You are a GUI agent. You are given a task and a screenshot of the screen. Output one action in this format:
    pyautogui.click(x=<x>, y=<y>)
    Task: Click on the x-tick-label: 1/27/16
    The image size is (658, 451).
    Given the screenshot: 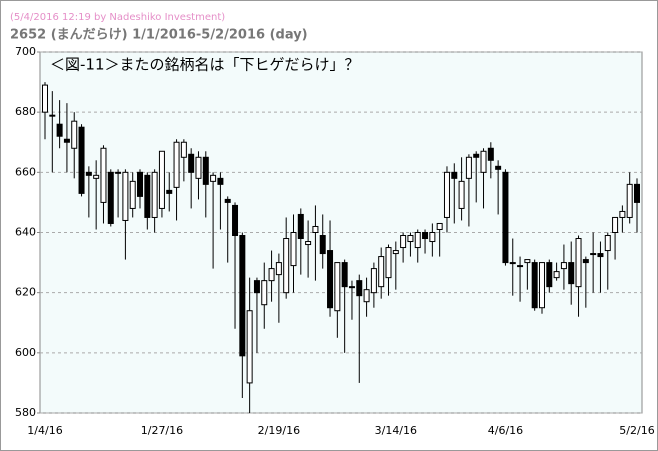 What is the action you would take?
    pyautogui.click(x=162, y=430)
    